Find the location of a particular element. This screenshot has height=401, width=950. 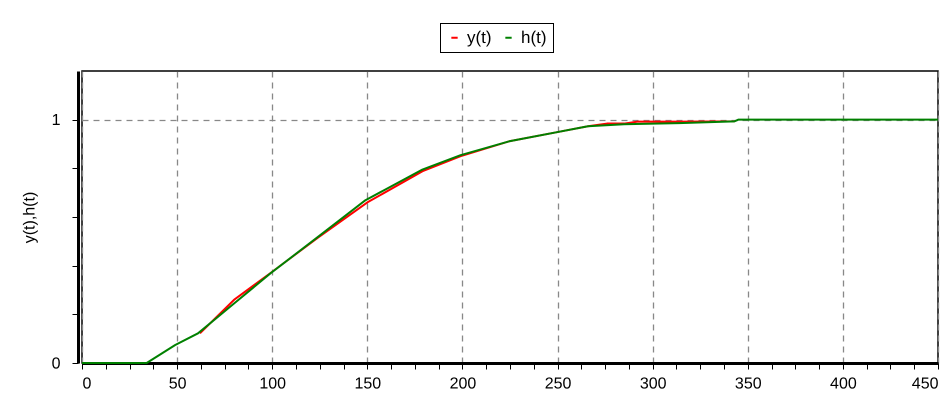

y-tick-label: 1 is located at coordinates (56, 121).